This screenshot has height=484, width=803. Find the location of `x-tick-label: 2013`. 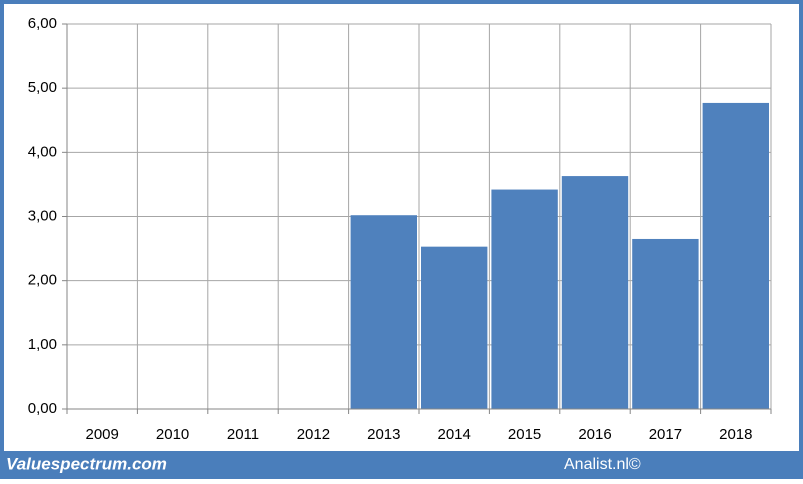

x-tick-label: 2013 is located at coordinates (383, 434).